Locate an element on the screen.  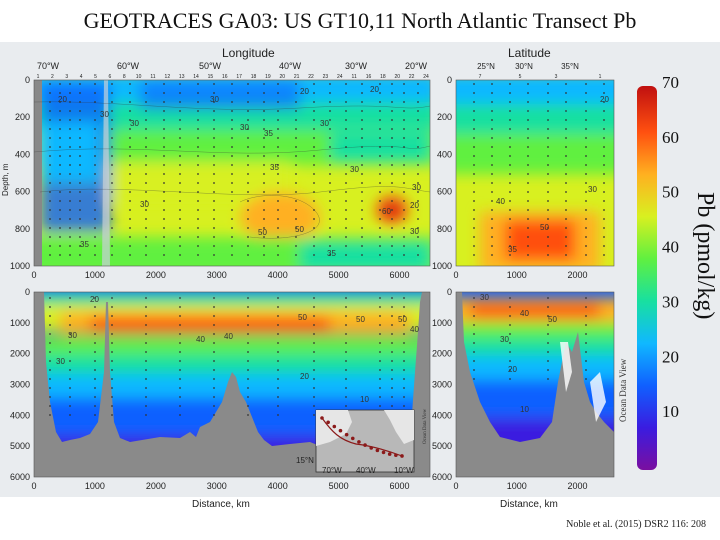
ll-y-tick: 4000 is located at coordinates (20, 415).